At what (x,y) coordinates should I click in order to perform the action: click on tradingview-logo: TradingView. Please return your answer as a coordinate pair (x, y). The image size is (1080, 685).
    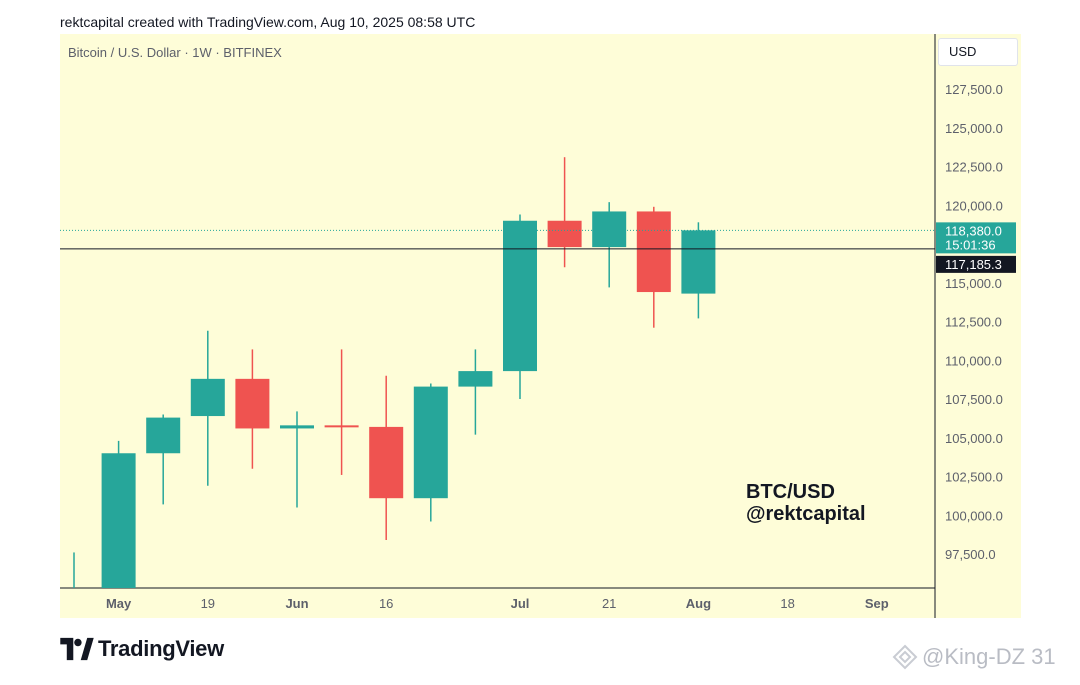
    Looking at the image, I should click on (142, 649).